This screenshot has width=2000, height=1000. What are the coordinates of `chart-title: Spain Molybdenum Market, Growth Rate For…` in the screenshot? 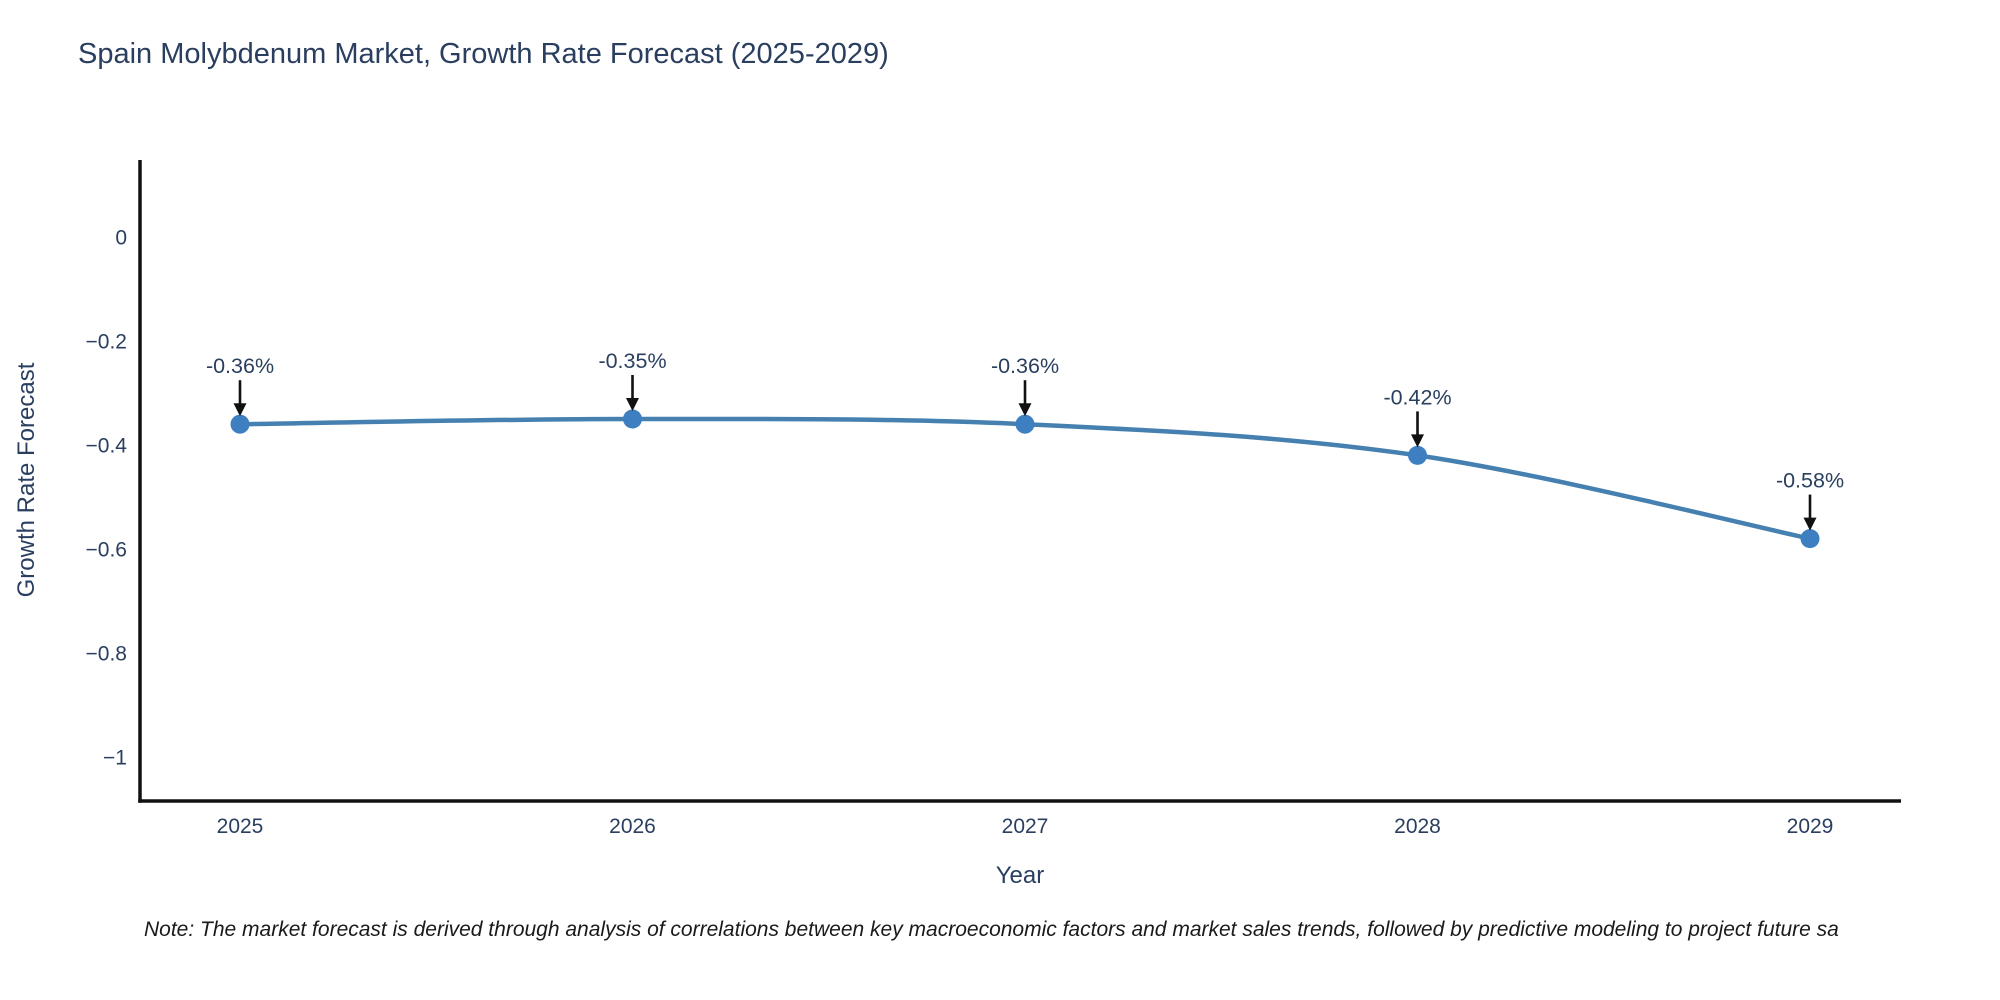 It's located at (483, 54).